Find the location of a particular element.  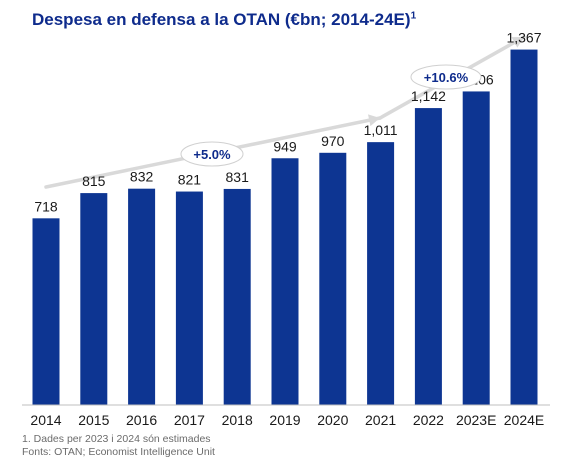

x-tick-2022: 2022 is located at coordinates (428, 420).